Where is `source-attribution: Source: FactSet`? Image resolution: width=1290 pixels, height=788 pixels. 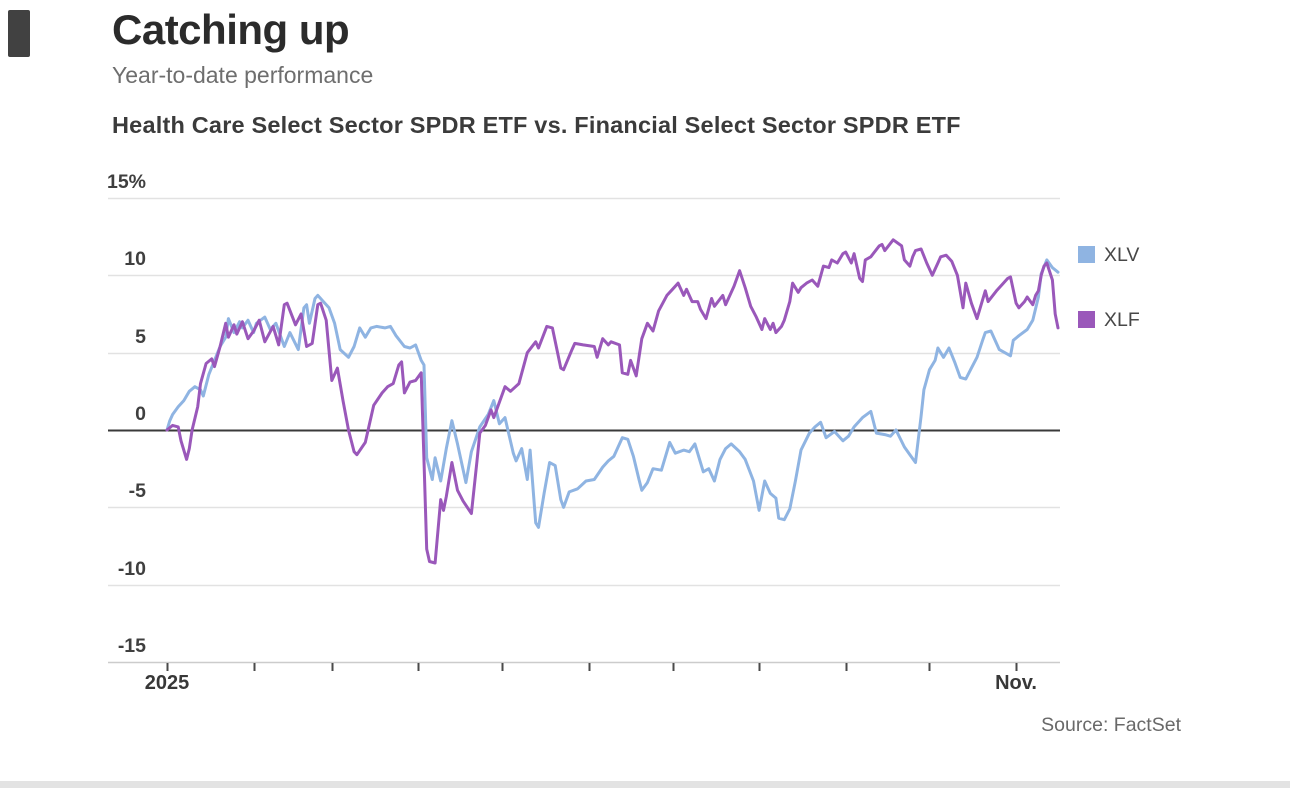
source-attribution: Source: FactSet is located at coordinates (1111, 725).